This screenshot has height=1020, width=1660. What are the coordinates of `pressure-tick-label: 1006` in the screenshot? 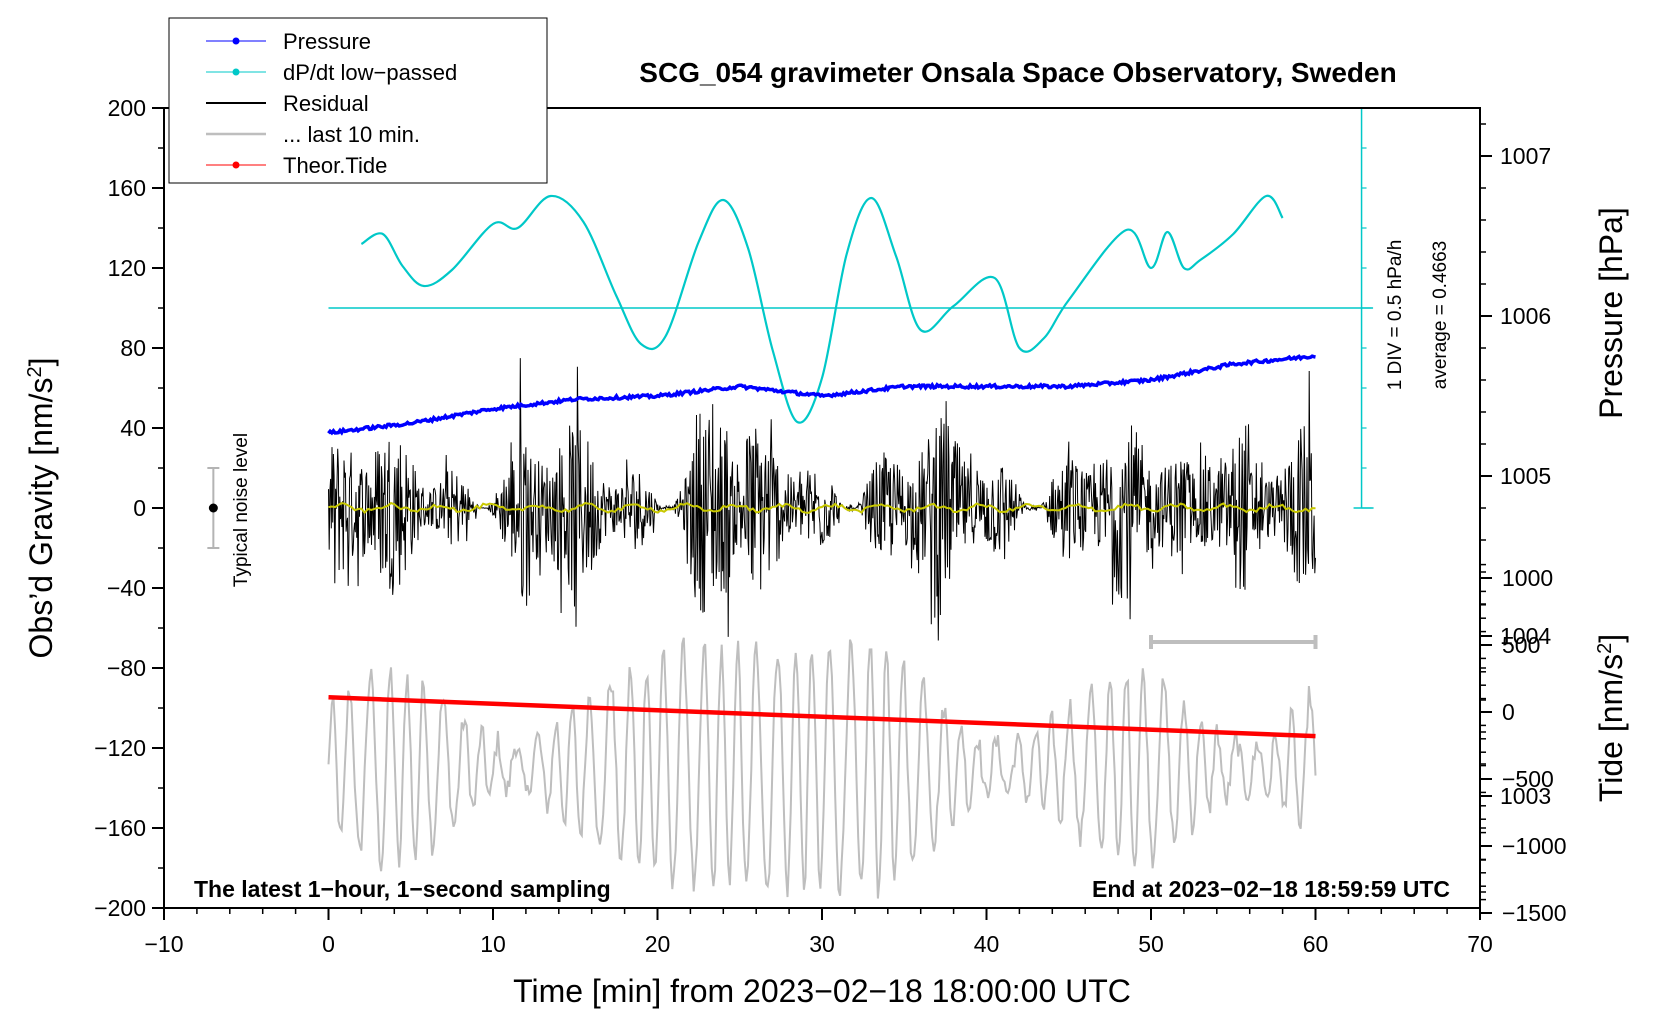 It's located at (1525, 316).